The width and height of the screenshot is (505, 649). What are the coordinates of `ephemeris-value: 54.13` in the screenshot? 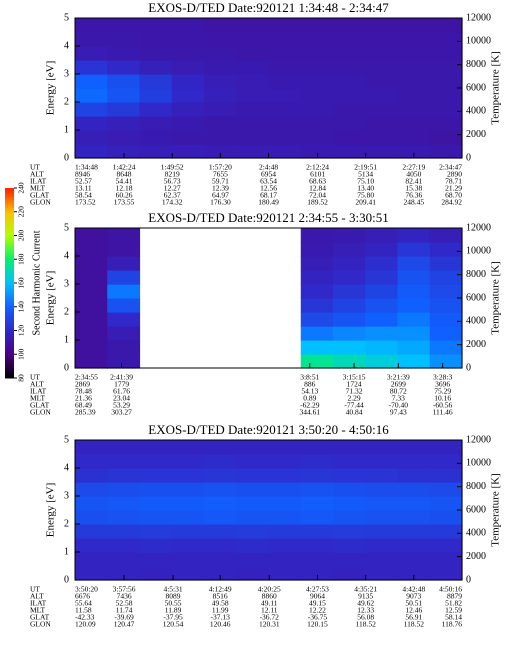 It's located at (309, 391).